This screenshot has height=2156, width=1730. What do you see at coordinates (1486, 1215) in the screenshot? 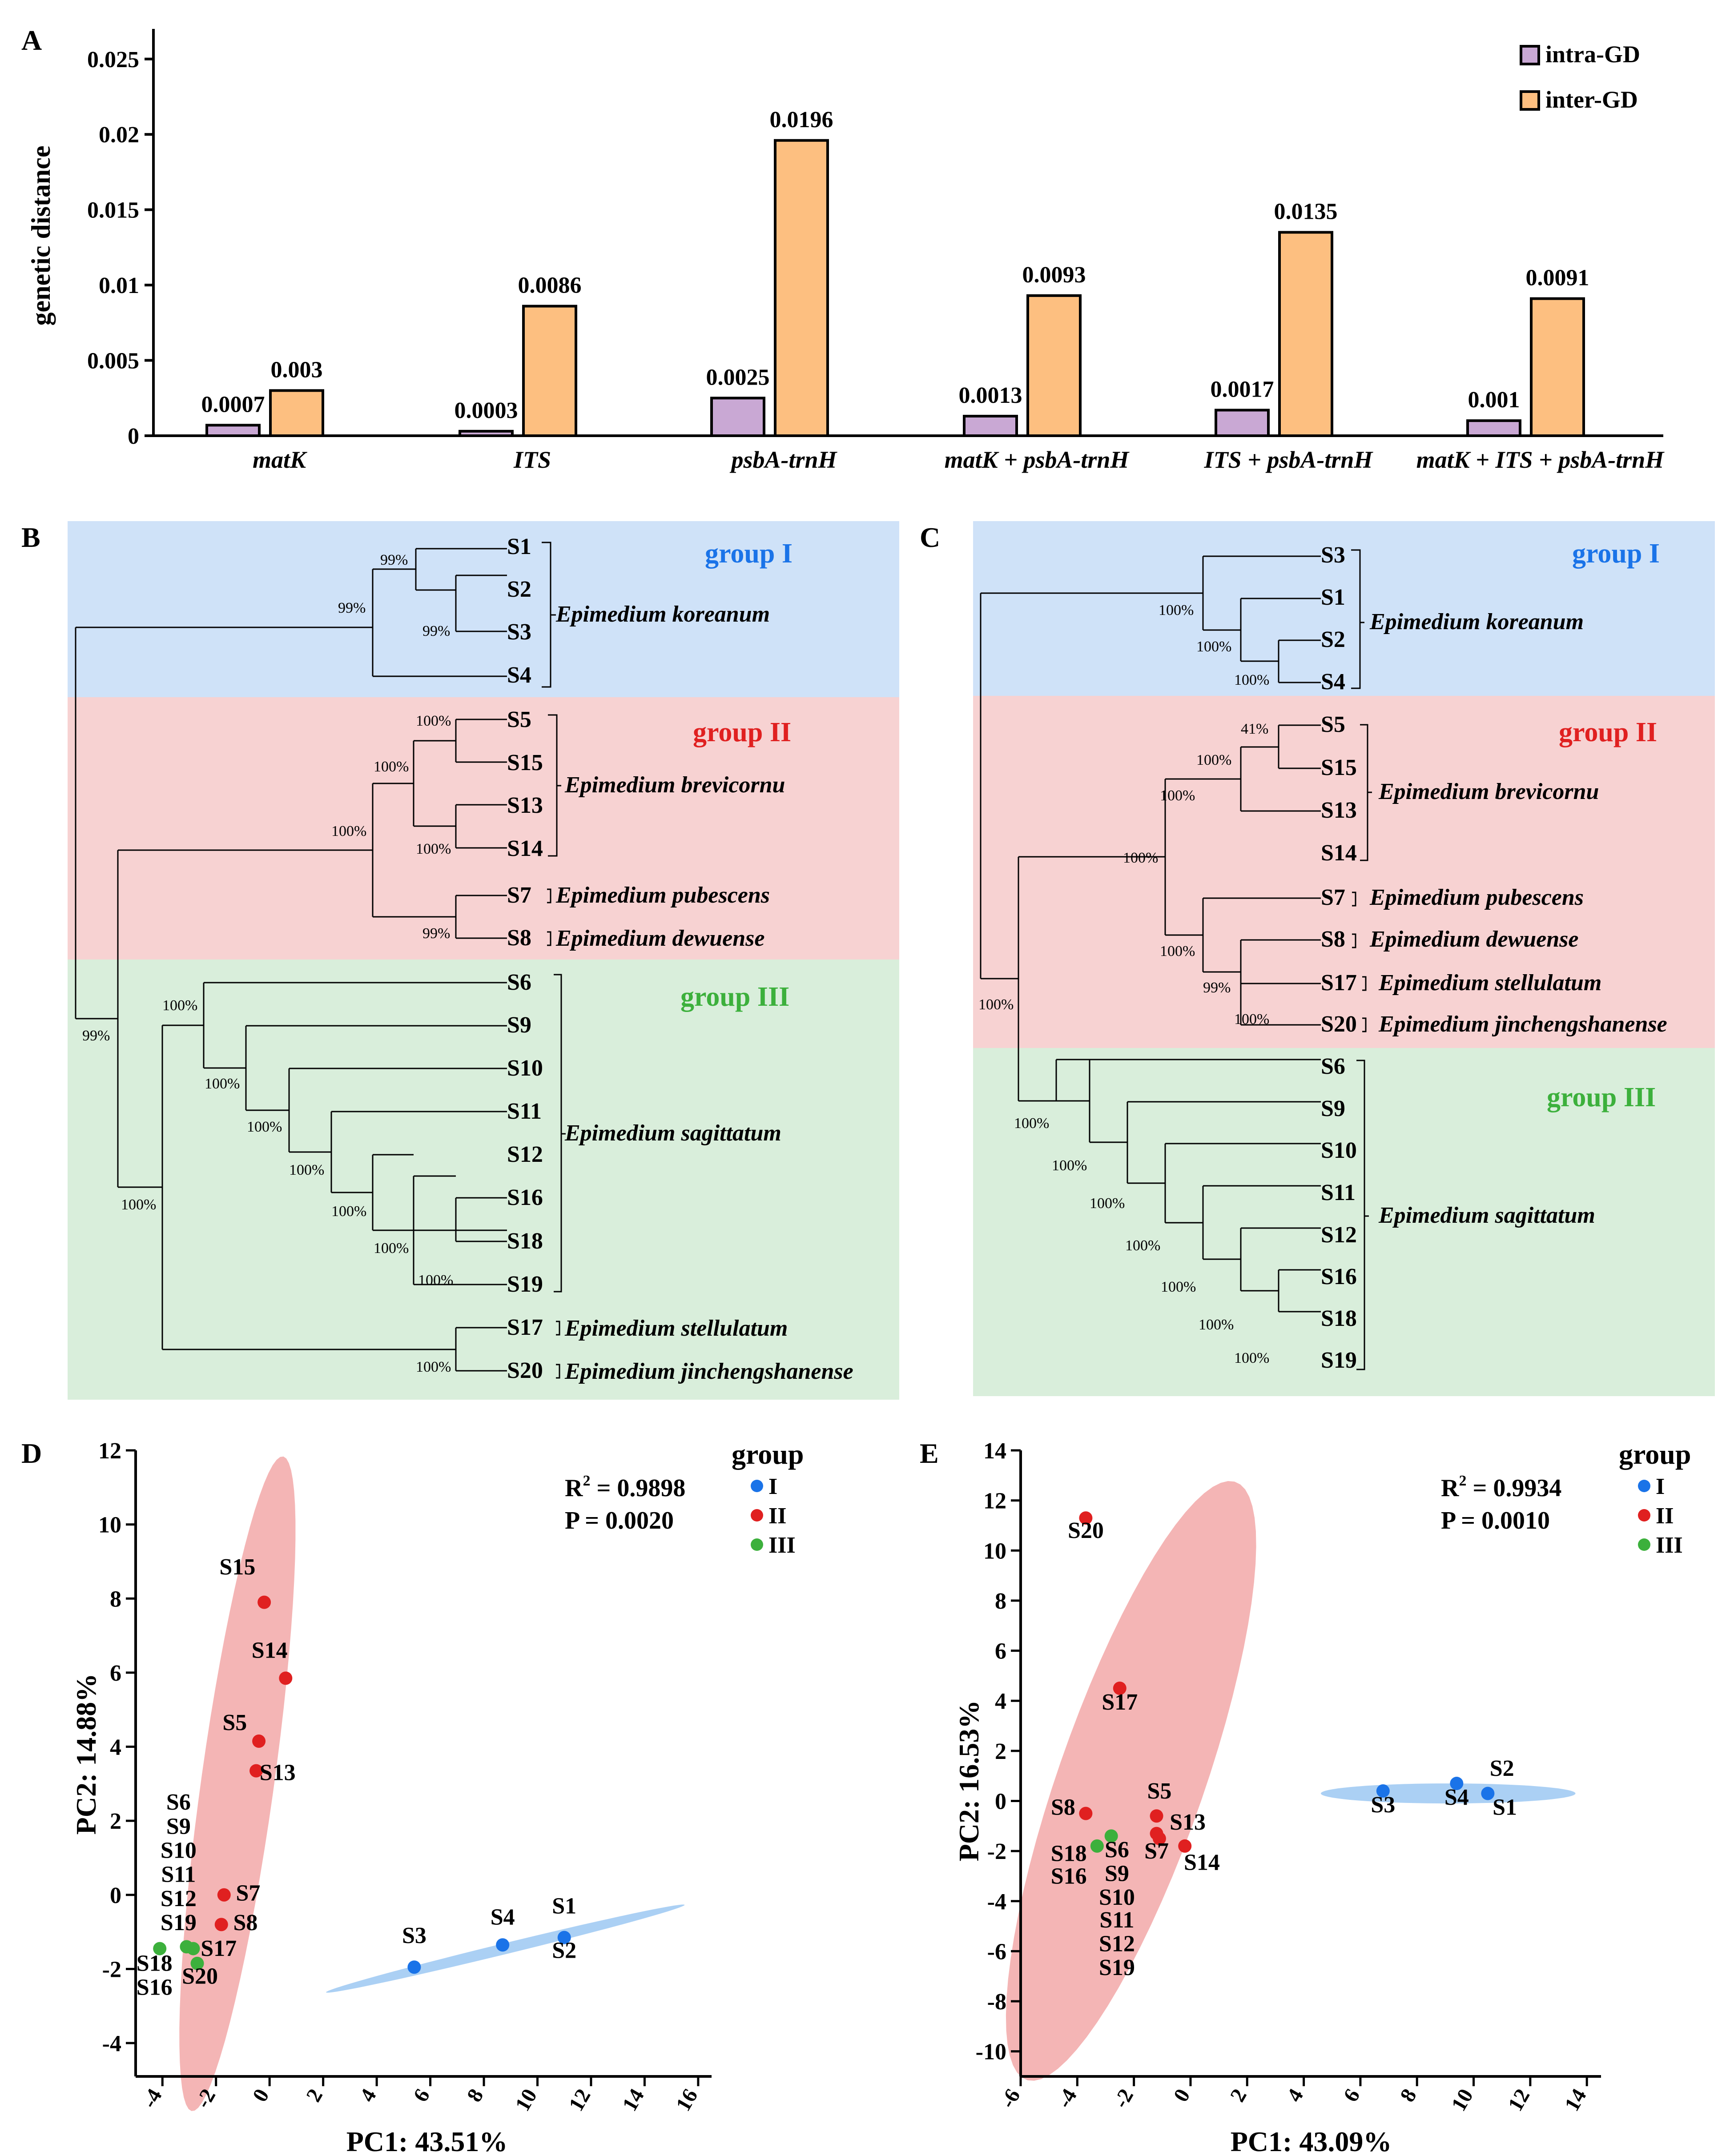
I see `species-label: Epimedium sagittatum` at bounding box center [1486, 1215].